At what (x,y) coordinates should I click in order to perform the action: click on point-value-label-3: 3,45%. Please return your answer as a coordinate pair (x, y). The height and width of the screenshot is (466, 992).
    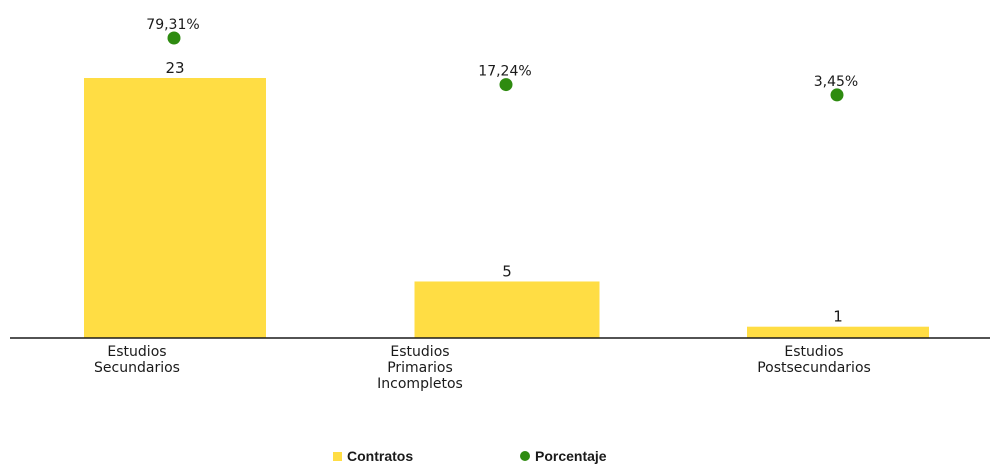
    Looking at the image, I should click on (836, 82).